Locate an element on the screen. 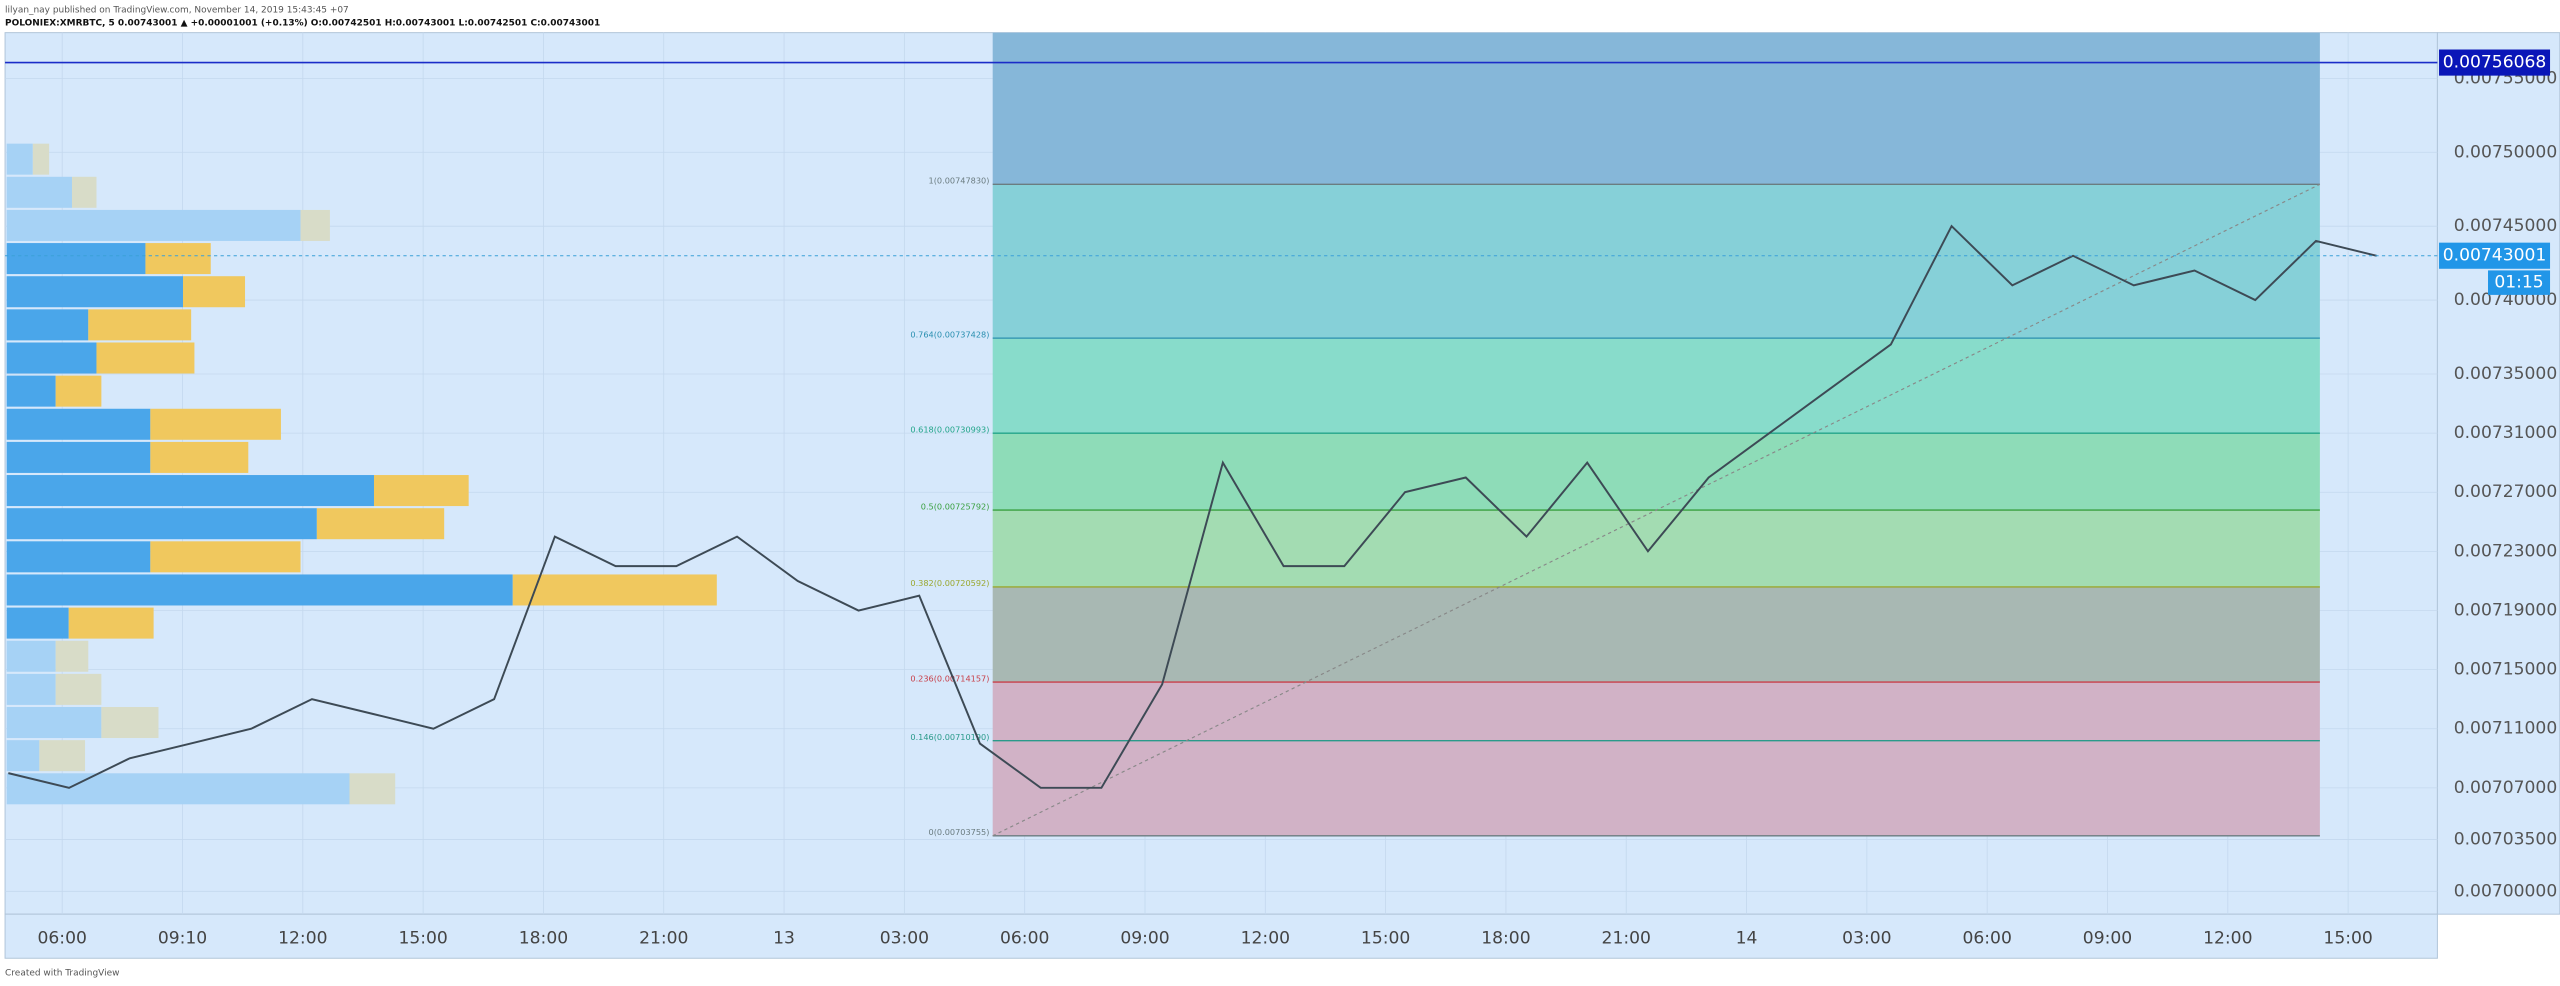 This screenshot has height=986, width=2560. price-label: 0.00719000 is located at coordinates (2506, 610).